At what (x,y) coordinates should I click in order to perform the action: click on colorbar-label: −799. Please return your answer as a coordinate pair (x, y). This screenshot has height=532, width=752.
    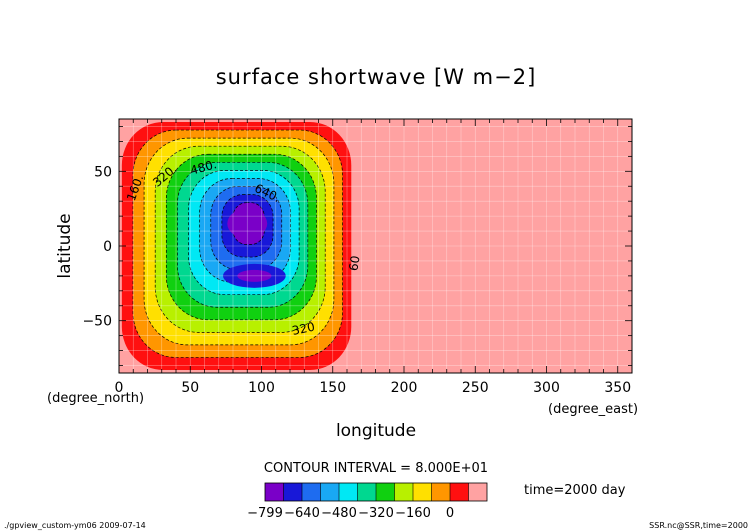
    Looking at the image, I should click on (265, 513).